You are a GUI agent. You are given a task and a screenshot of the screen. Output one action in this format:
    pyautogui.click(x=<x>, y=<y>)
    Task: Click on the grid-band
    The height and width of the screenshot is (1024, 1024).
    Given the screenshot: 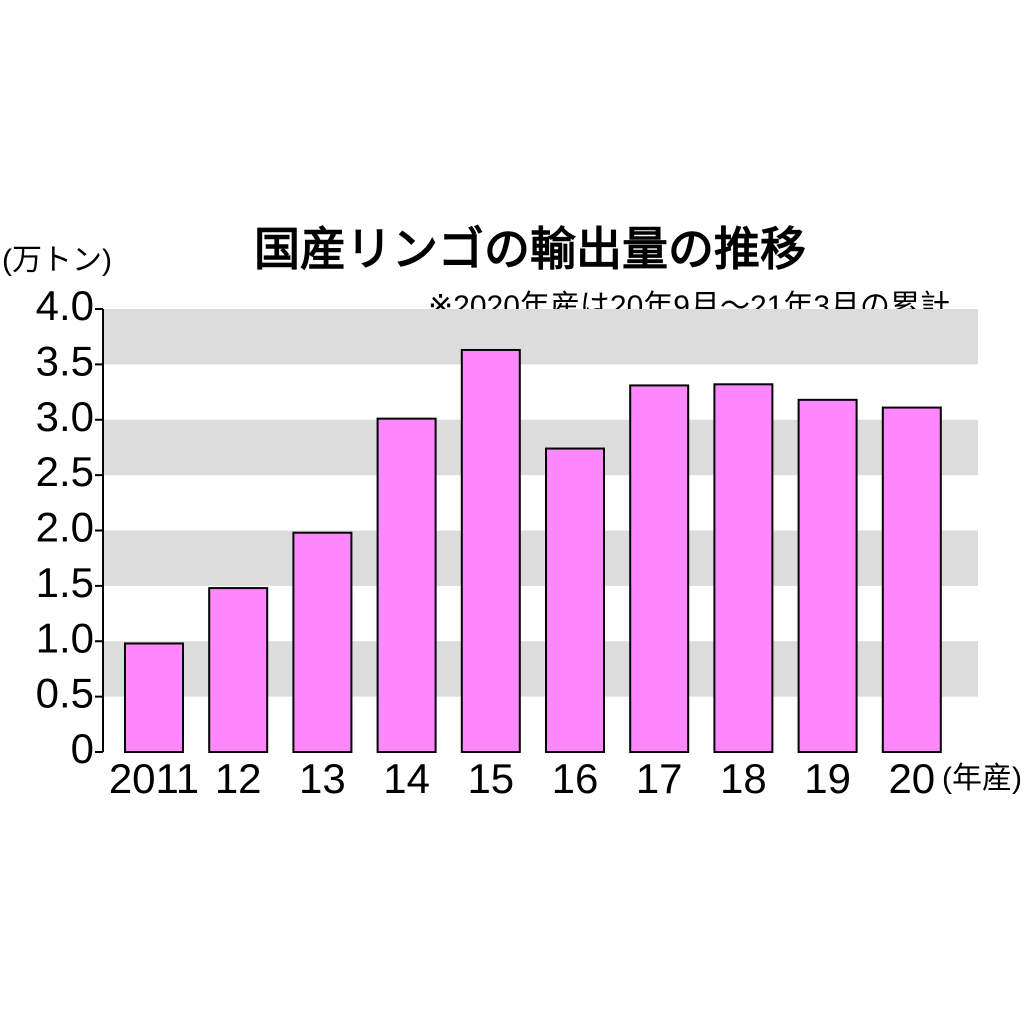 What is the action you would take?
    pyautogui.click(x=540, y=337)
    